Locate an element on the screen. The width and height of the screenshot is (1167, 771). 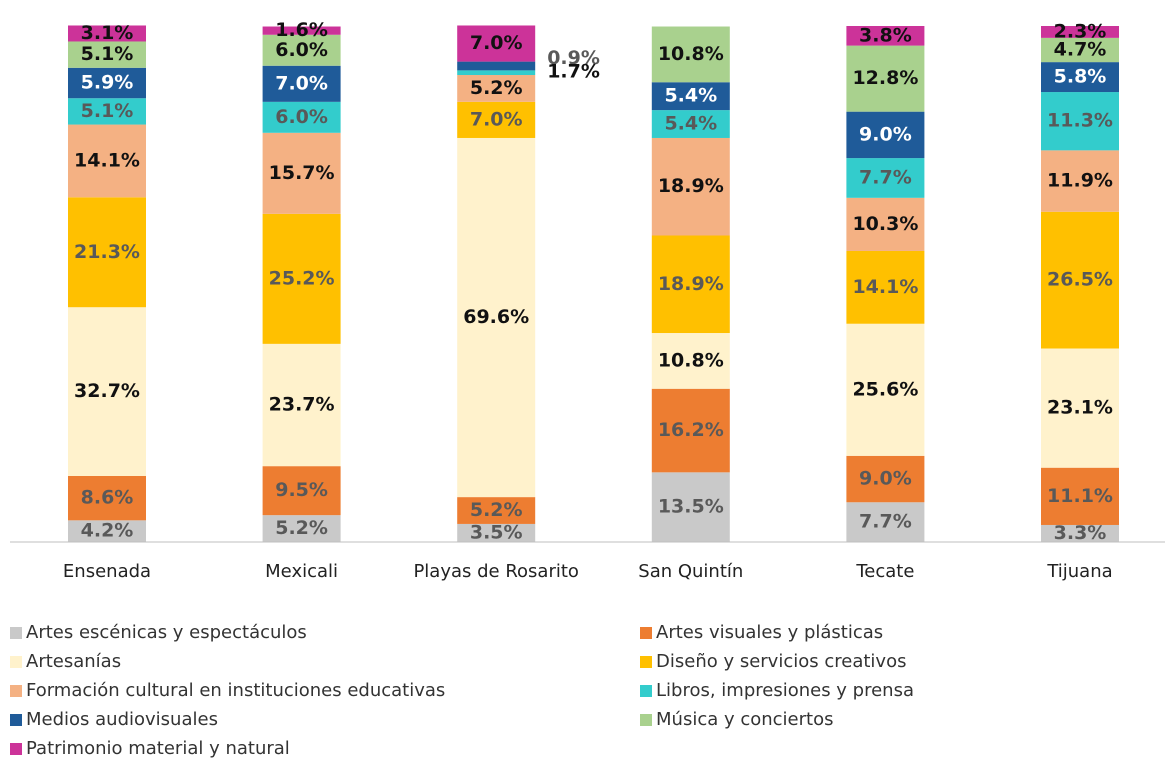
value-label: 23.1% is located at coordinates (1080, 408).